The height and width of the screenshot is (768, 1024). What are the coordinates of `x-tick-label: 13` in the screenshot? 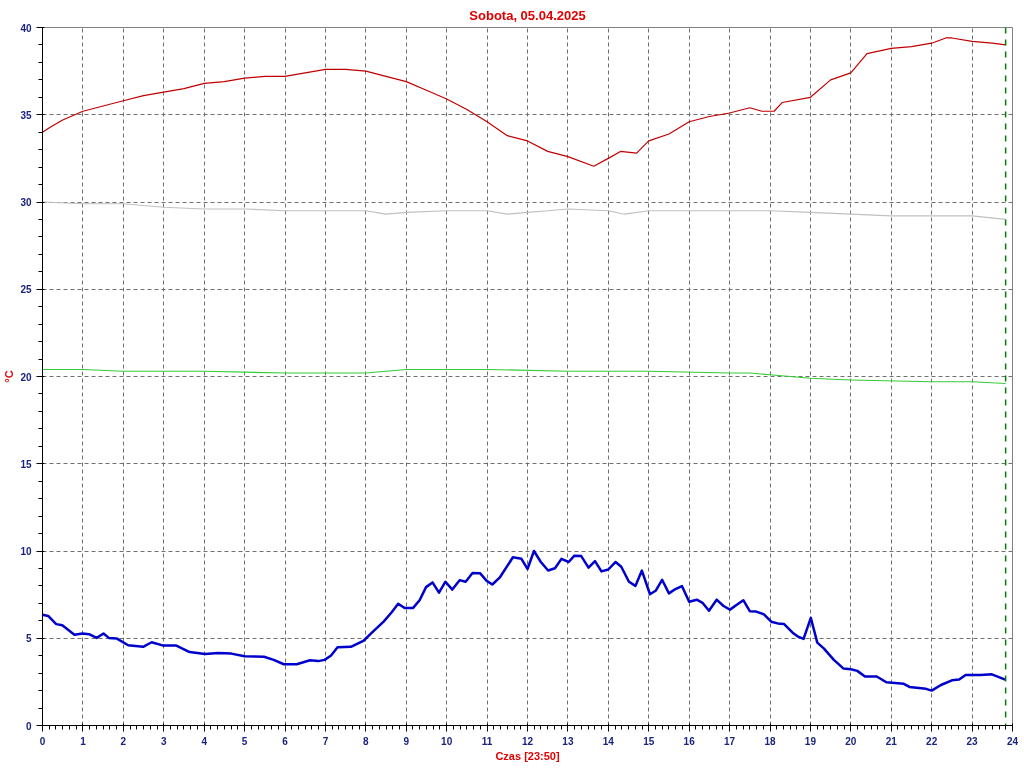 It's located at (568, 741).